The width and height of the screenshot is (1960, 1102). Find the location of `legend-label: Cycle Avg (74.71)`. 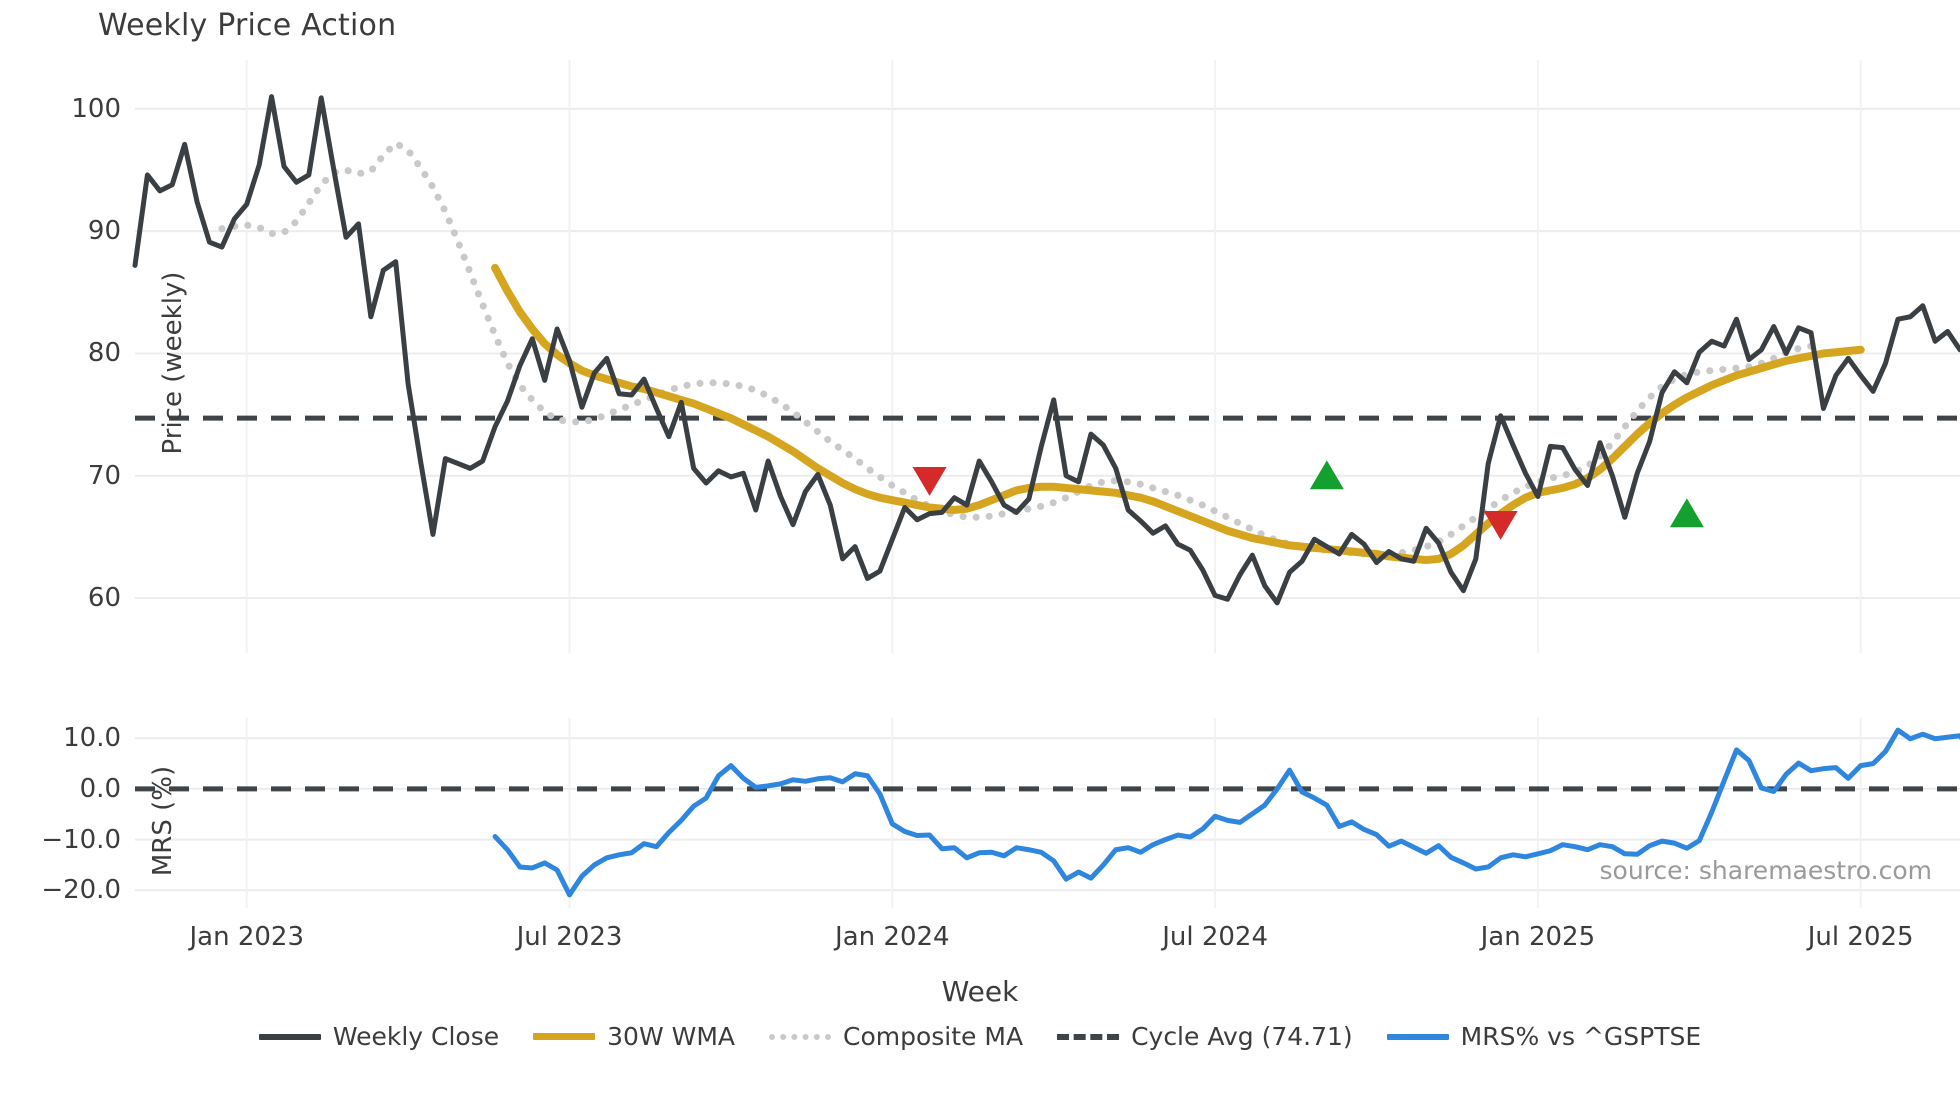

legend-label: Cycle Avg (74.71) is located at coordinates (1242, 1036).